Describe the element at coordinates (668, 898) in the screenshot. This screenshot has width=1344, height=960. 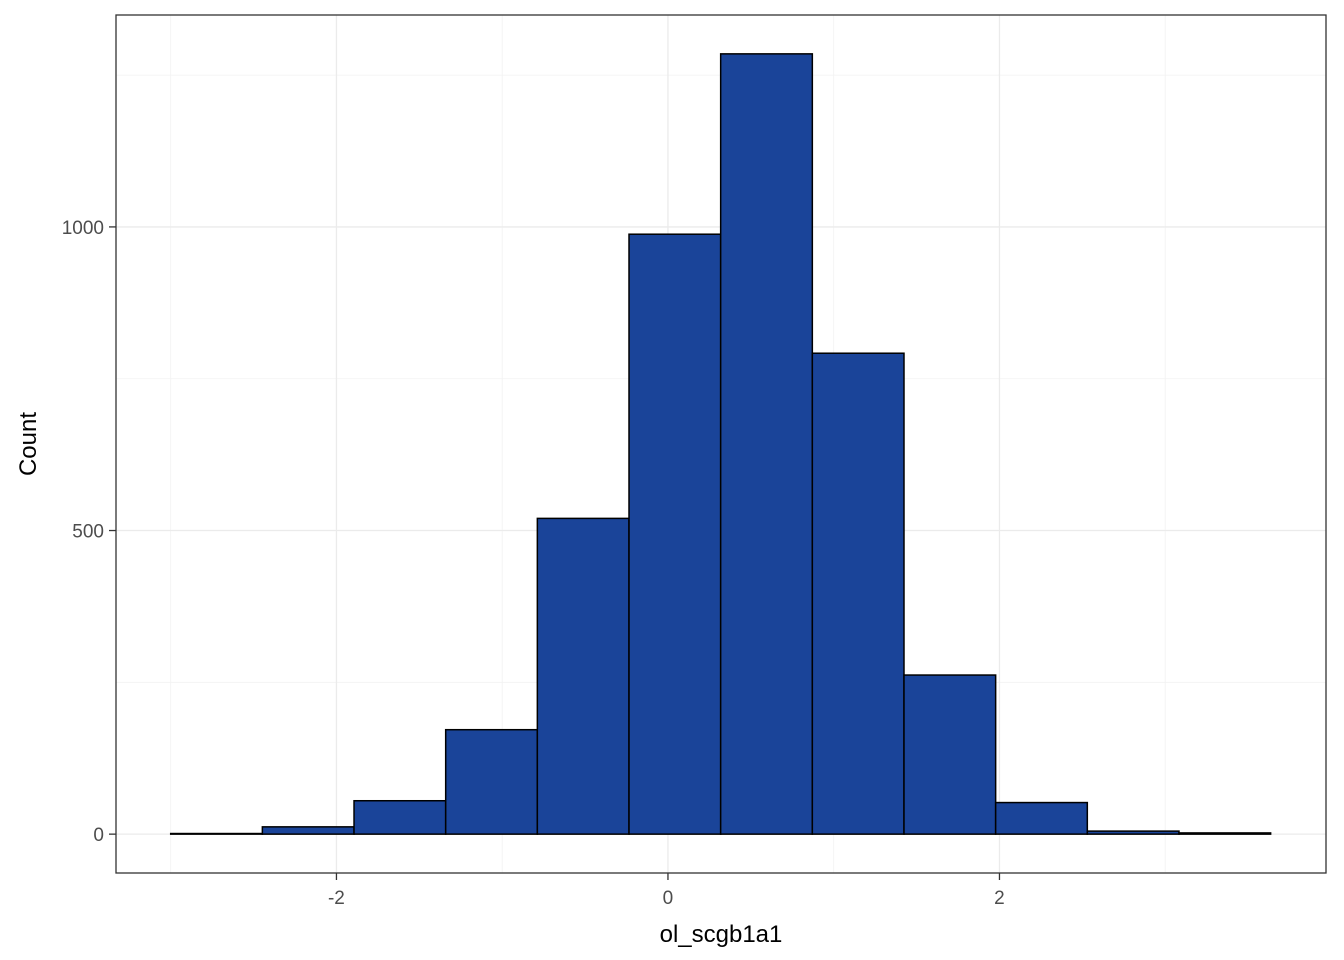
I see `x-tick-label: 0` at that location.